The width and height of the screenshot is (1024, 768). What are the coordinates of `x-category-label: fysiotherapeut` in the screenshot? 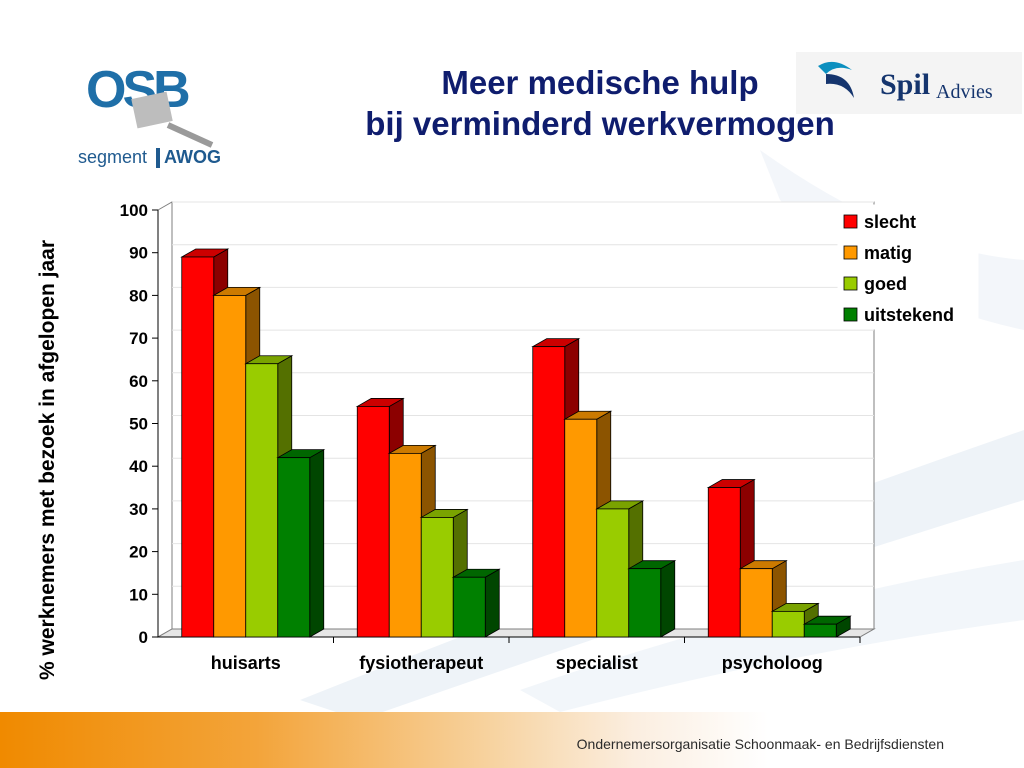 It's located at (421, 663).